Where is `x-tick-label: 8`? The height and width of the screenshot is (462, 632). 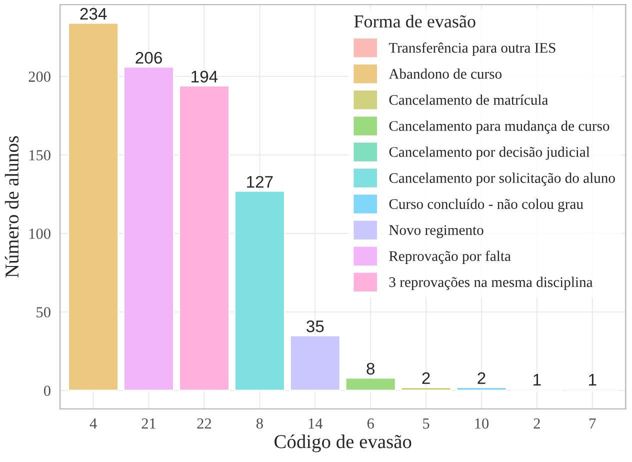 x-tick-label: 8 is located at coordinates (259, 423).